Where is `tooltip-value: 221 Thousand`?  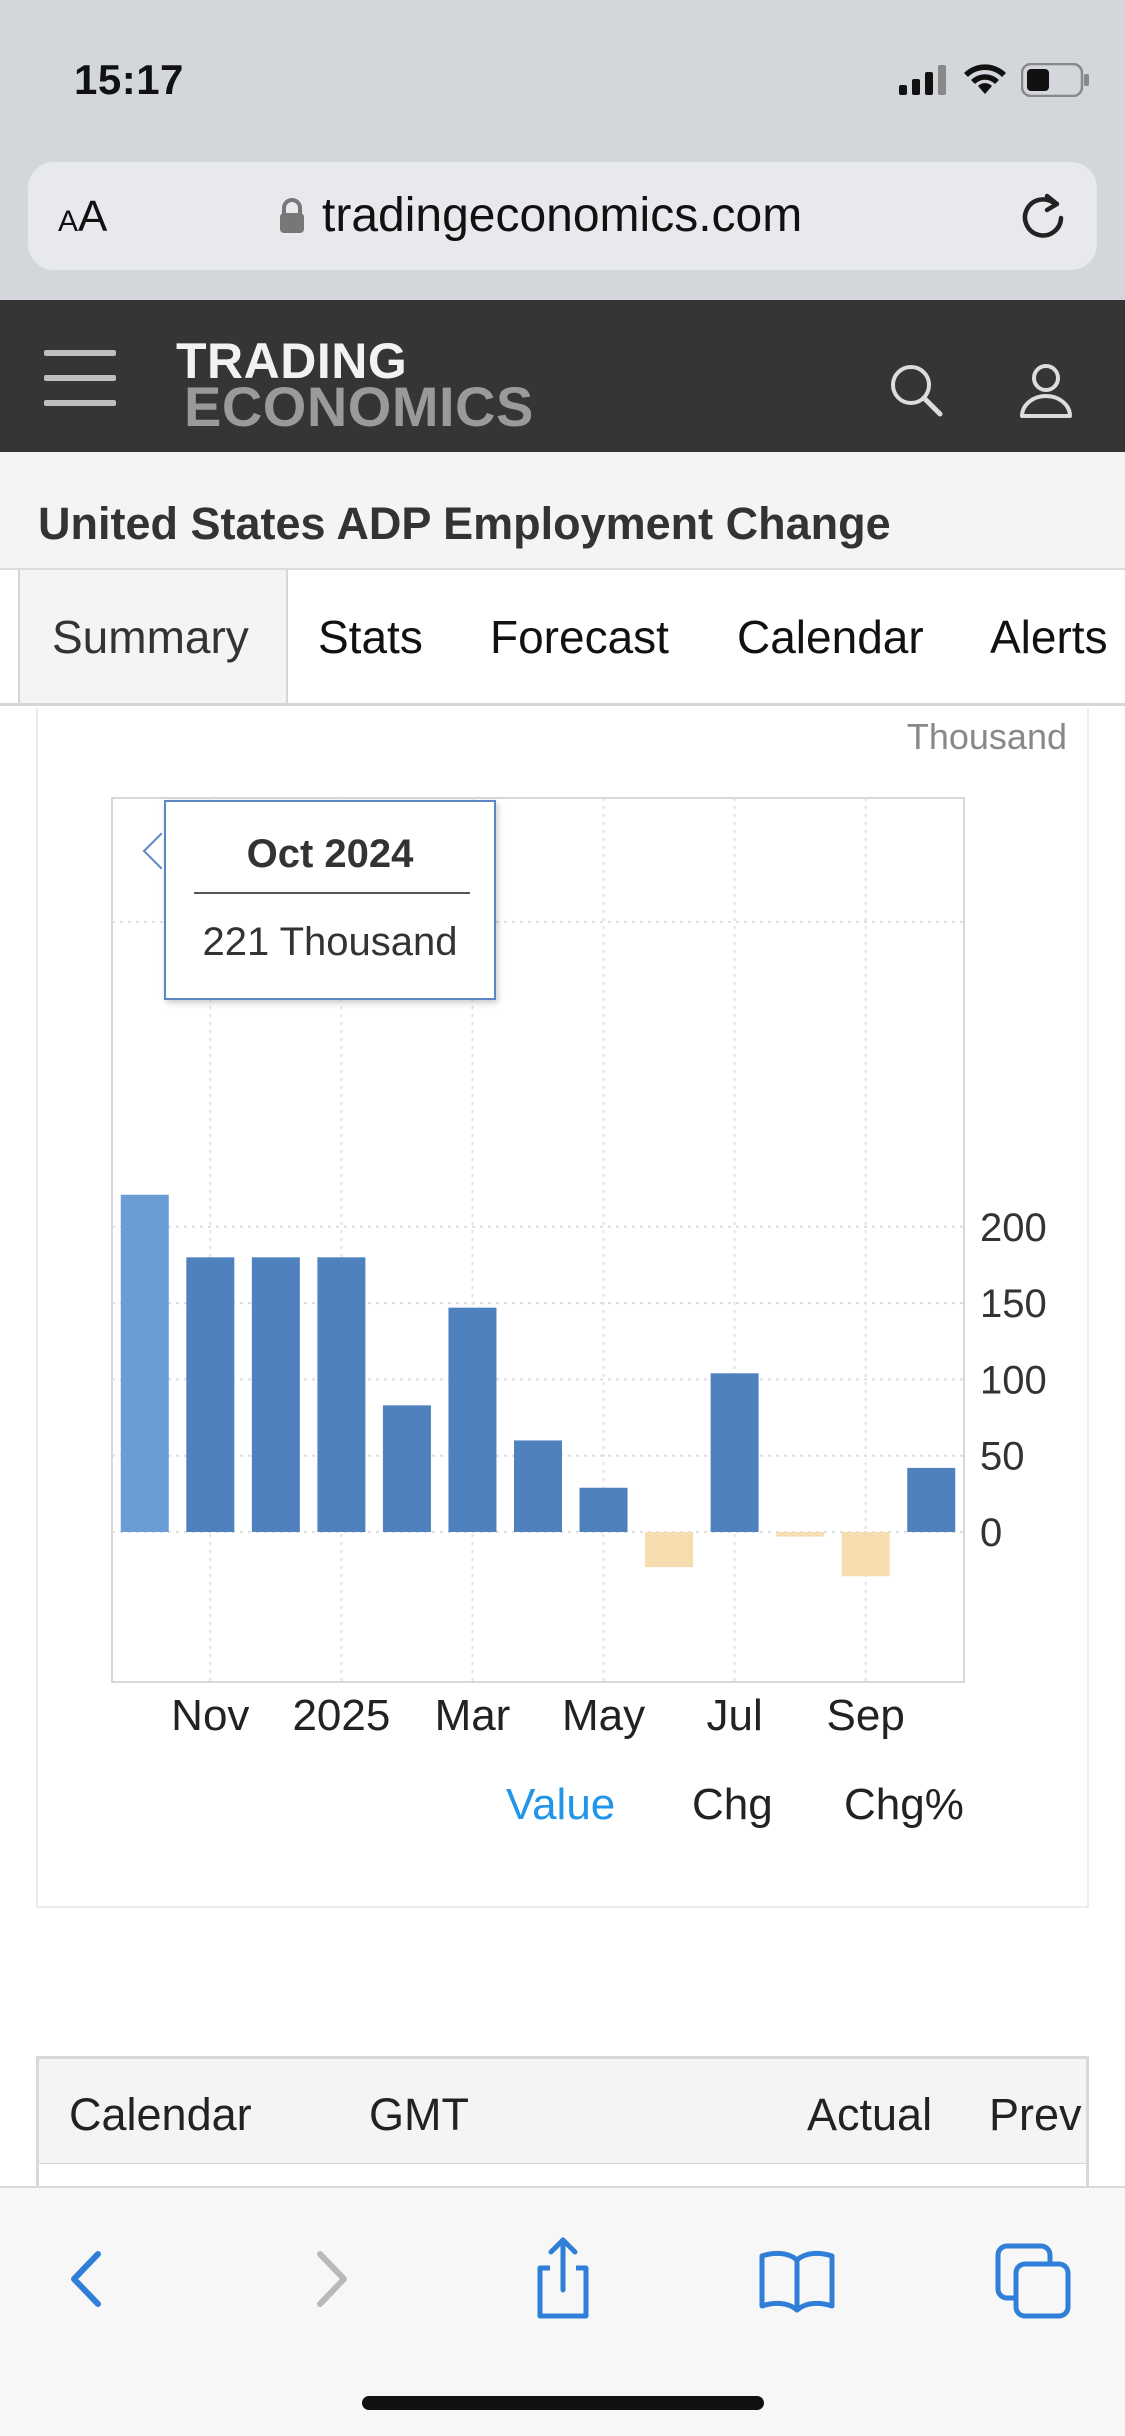 tooltip-value: 221 Thousand is located at coordinates (330, 942).